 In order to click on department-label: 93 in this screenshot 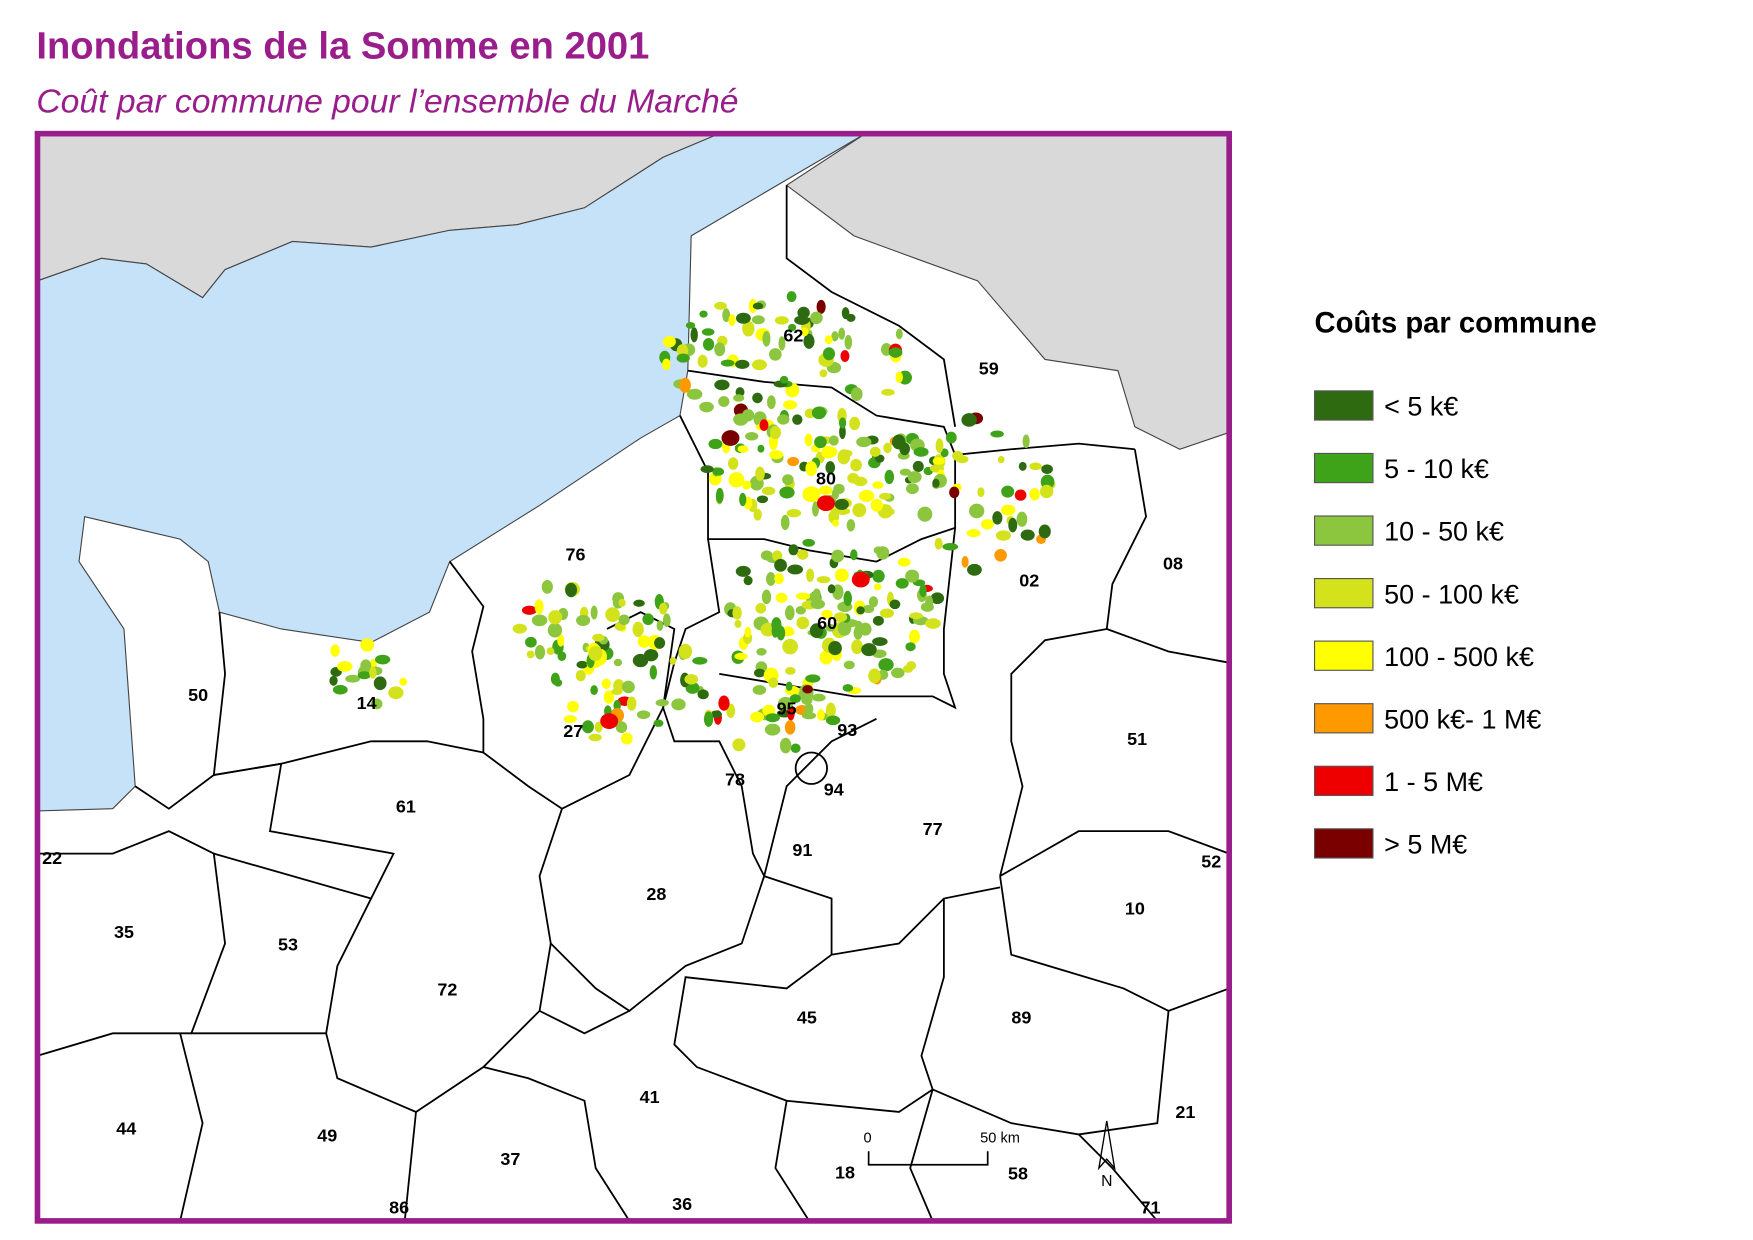, I will do `click(847, 730)`.